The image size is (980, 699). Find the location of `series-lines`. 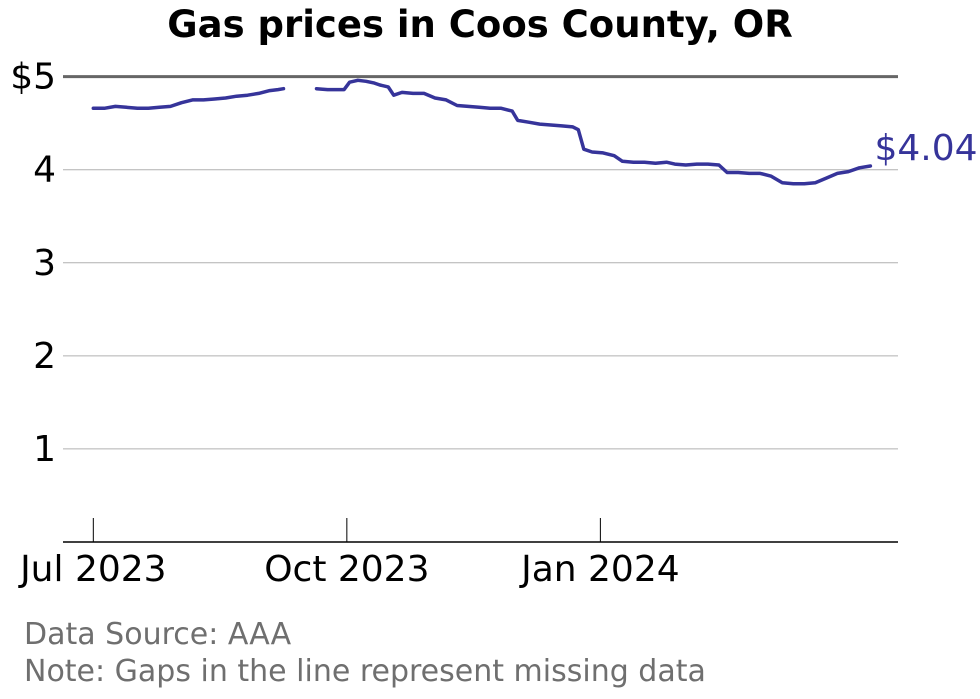

series-lines is located at coordinates (482, 132).